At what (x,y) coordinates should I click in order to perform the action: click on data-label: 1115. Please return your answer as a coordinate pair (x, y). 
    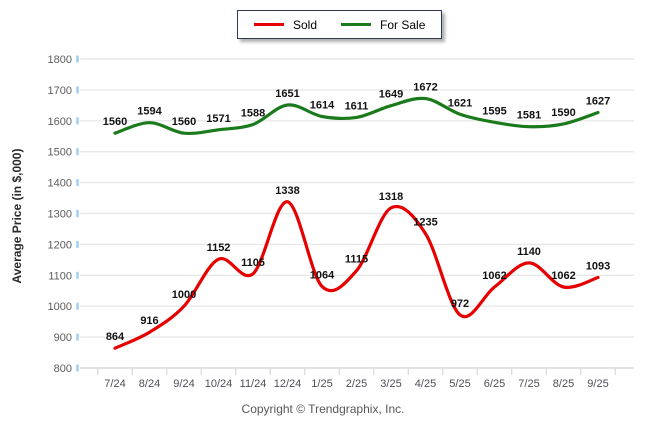
    Looking at the image, I should click on (356, 260).